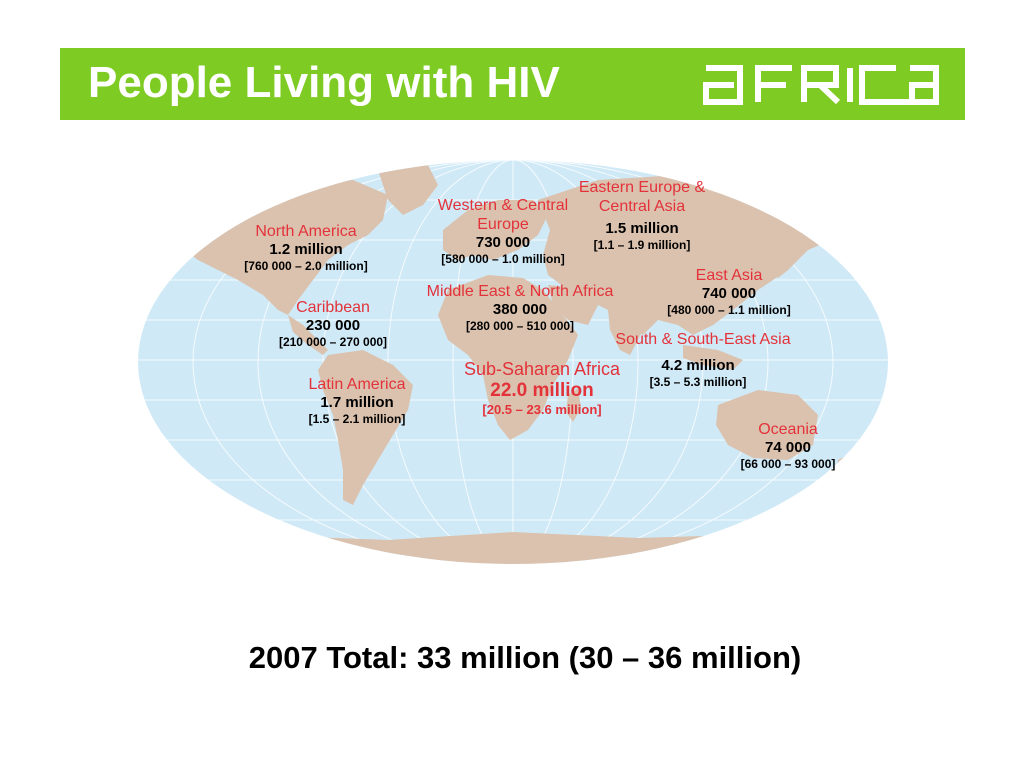  What do you see at coordinates (520, 291) in the screenshot?
I see `region-name: Middle East & North Africa` at bounding box center [520, 291].